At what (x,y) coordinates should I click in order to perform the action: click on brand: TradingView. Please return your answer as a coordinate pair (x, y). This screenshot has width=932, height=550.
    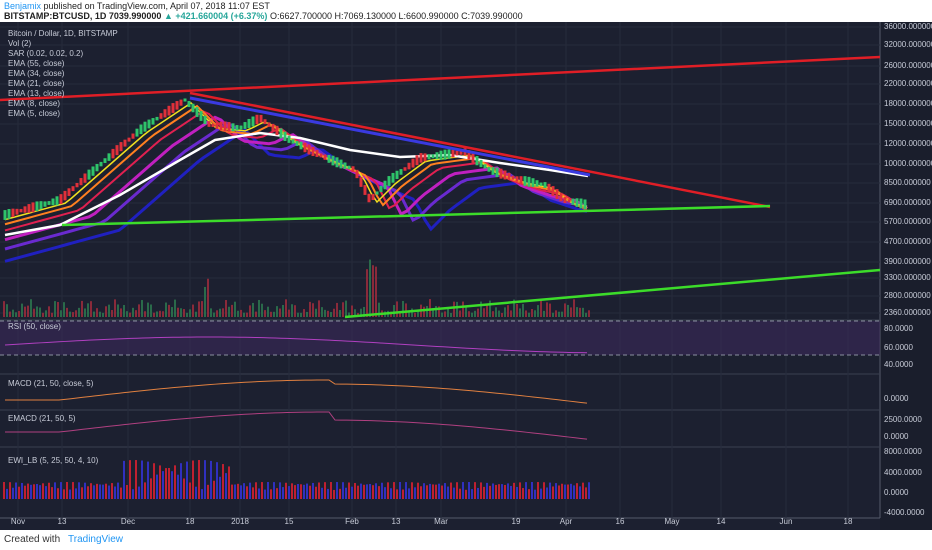
    Looking at the image, I should click on (96, 539).